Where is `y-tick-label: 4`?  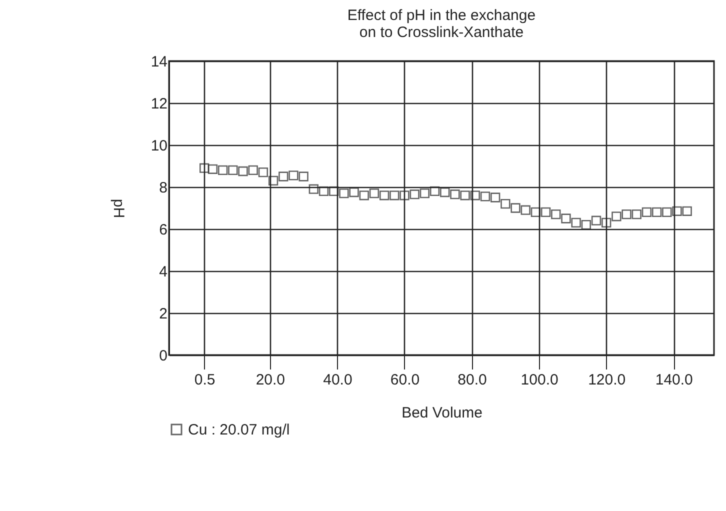 y-tick-label: 4 is located at coordinates (163, 272).